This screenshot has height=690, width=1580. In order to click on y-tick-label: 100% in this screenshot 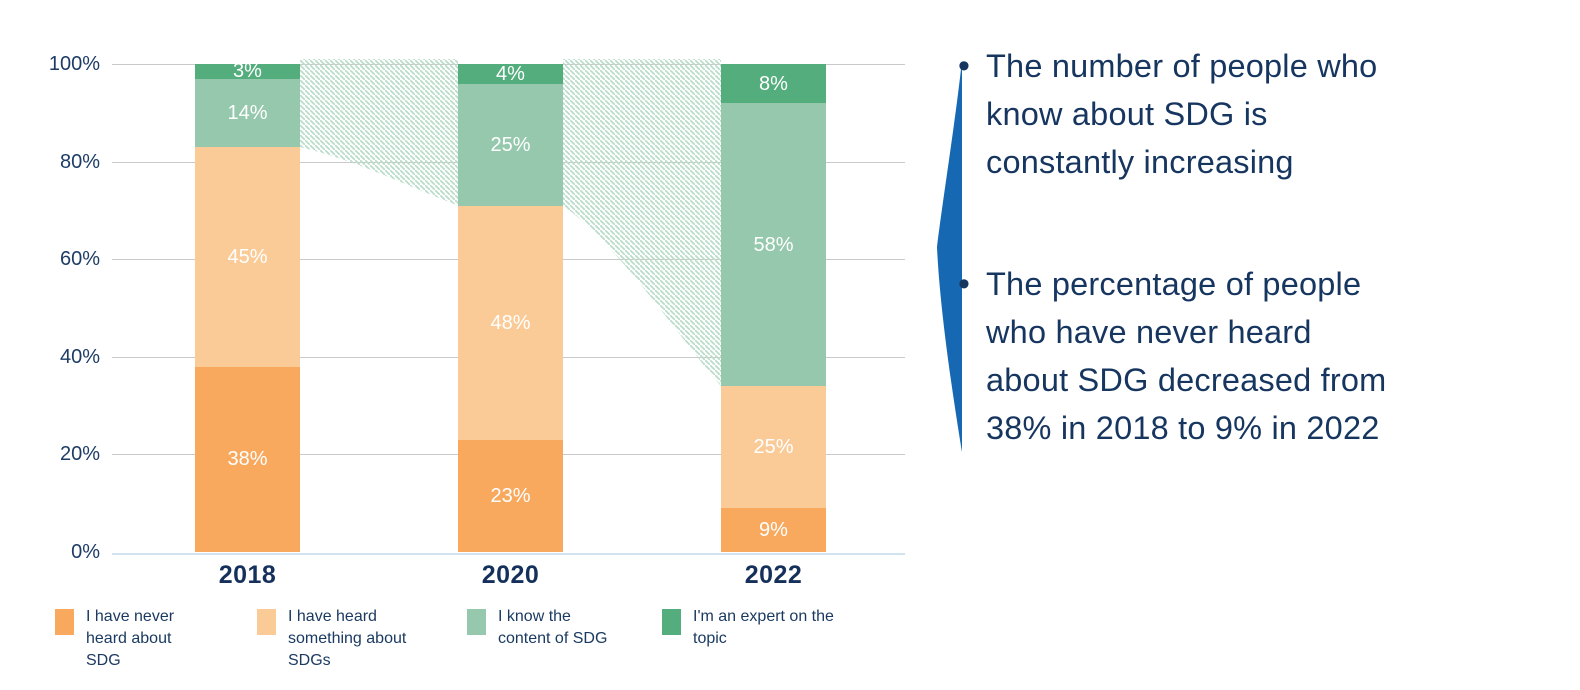, I will do `click(74, 64)`.